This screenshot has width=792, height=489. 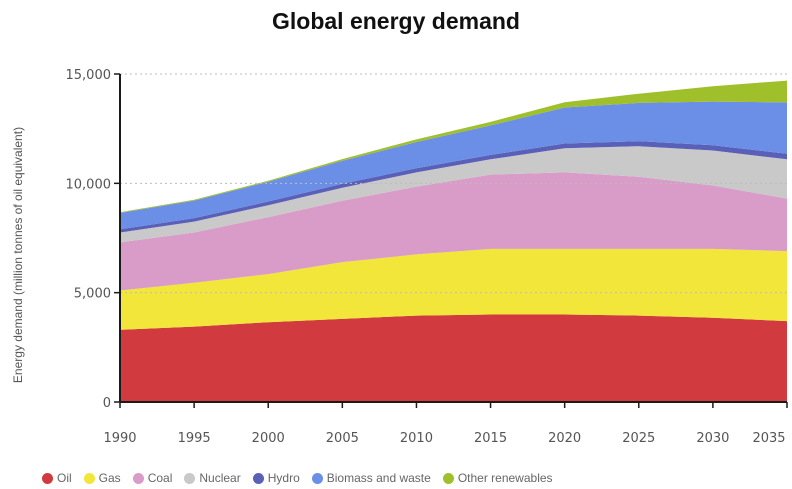 What do you see at coordinates (89, 75) in the screenshot?
I see `y-tick-label: 15,000` at bounding box center [89, 75].